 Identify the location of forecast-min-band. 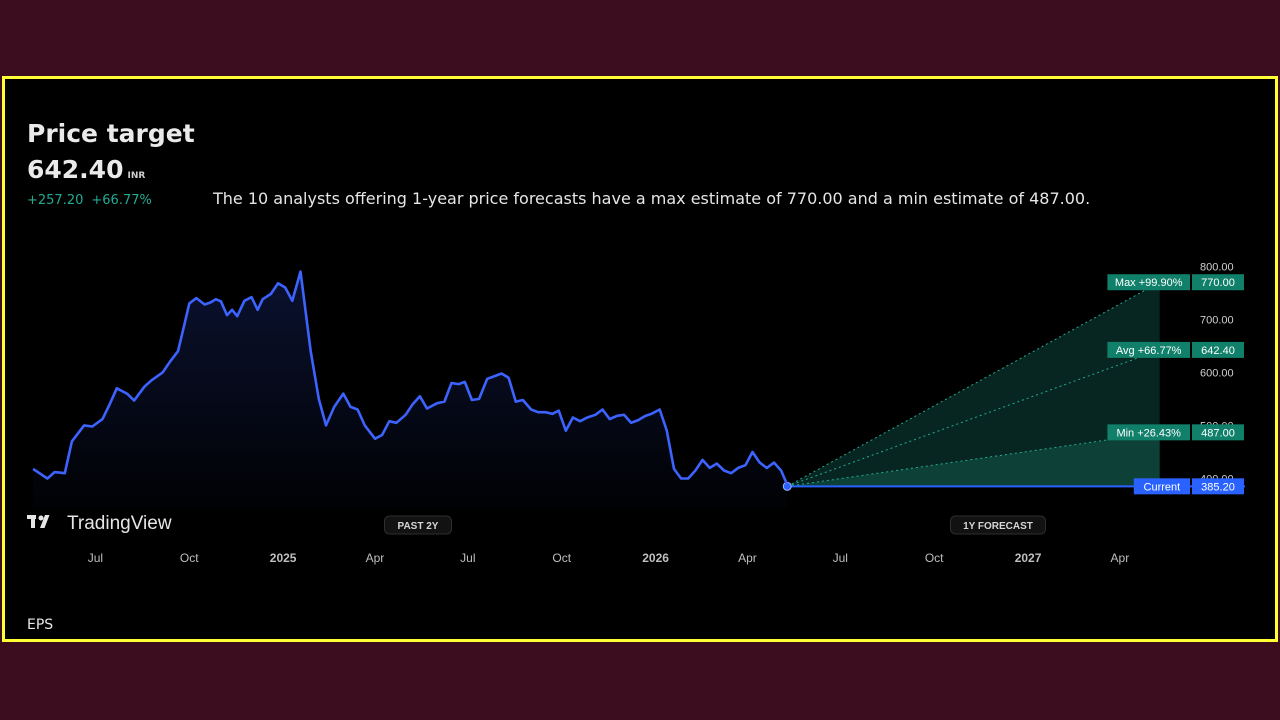
(973, 459).